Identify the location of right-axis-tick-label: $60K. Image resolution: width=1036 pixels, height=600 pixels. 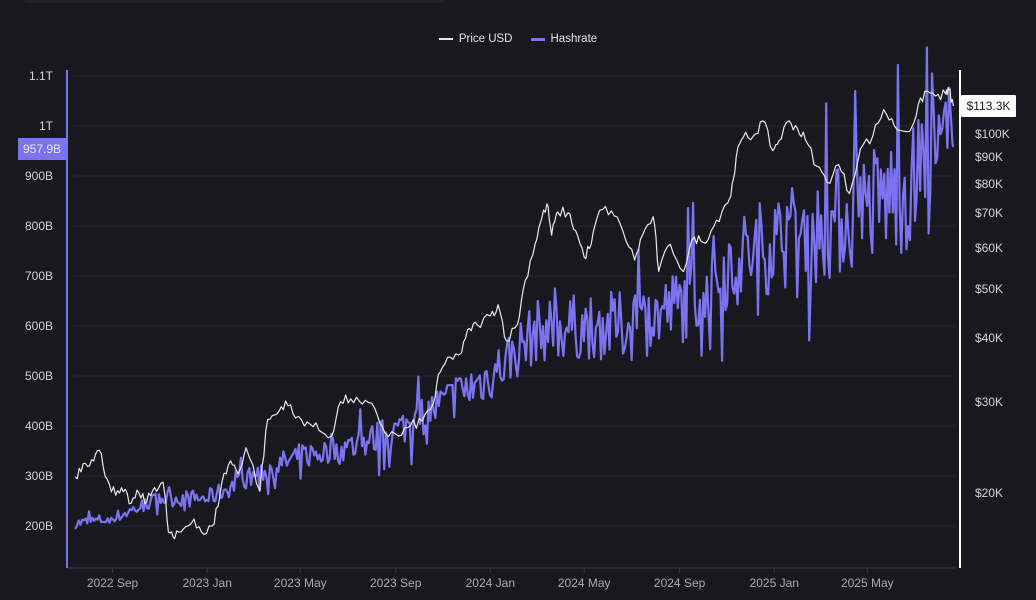
(989, 247).